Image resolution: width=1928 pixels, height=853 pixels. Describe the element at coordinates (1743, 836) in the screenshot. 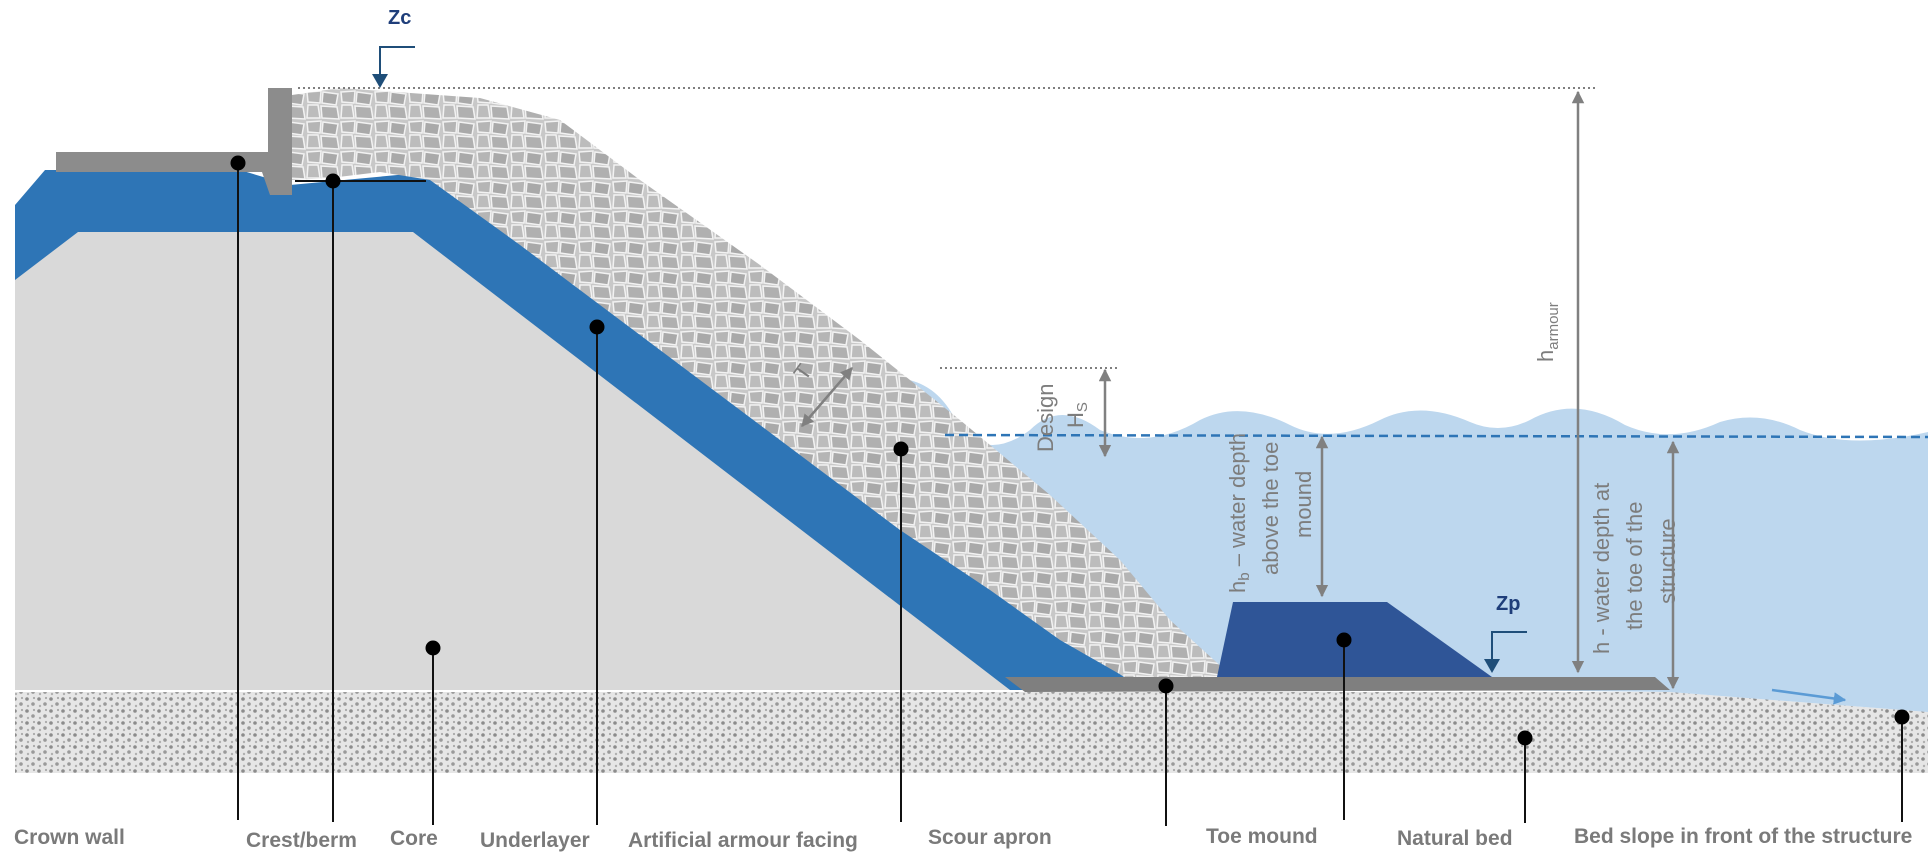

I see `label-bed-slope: Bed slope in front of the structure` at that location.